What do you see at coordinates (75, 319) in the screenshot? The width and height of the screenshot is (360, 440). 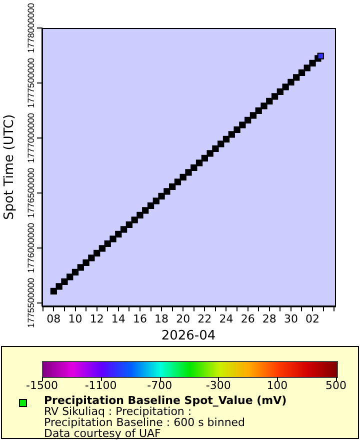 I see `x-tick-label: 10` at bounding box center [75, 319].